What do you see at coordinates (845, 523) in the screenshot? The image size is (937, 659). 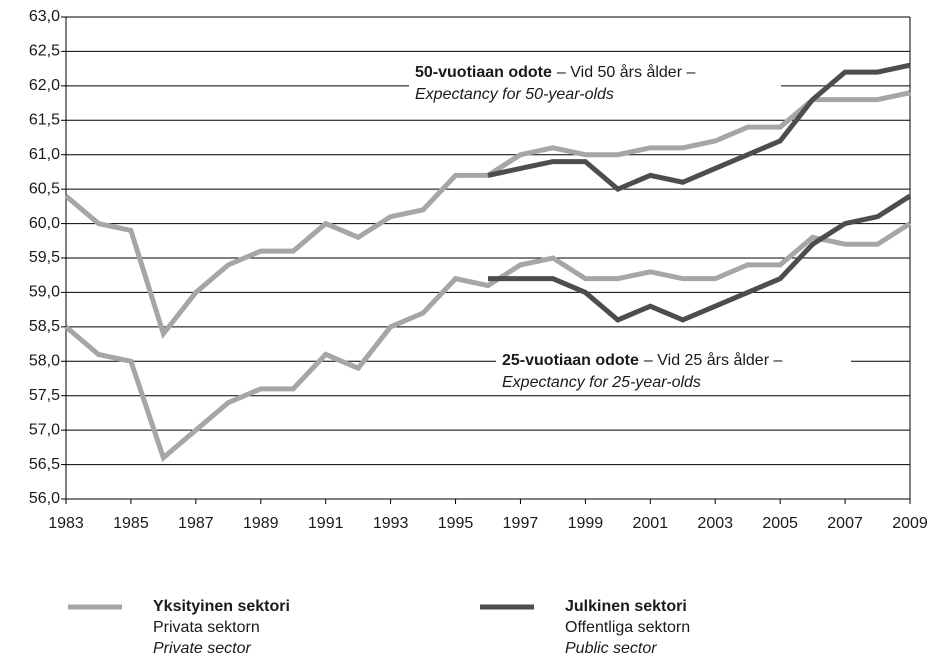 I see `x-tick-label: 2007` at bounding box center [845, 523].